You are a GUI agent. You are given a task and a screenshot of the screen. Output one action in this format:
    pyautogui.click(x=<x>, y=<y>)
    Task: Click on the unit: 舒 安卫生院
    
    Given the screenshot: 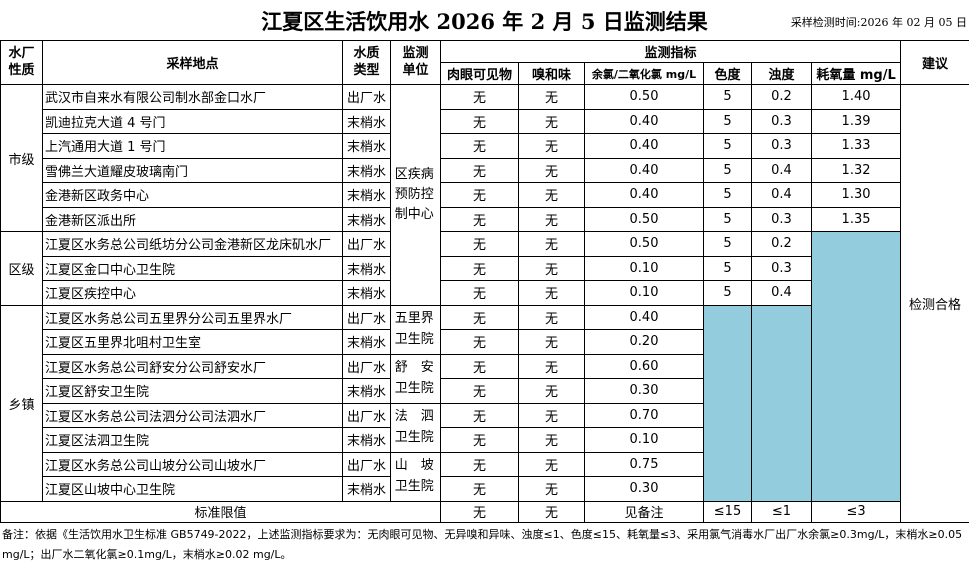 What is the action you would take?
    pyautogui.click(x=414, y=378)
    